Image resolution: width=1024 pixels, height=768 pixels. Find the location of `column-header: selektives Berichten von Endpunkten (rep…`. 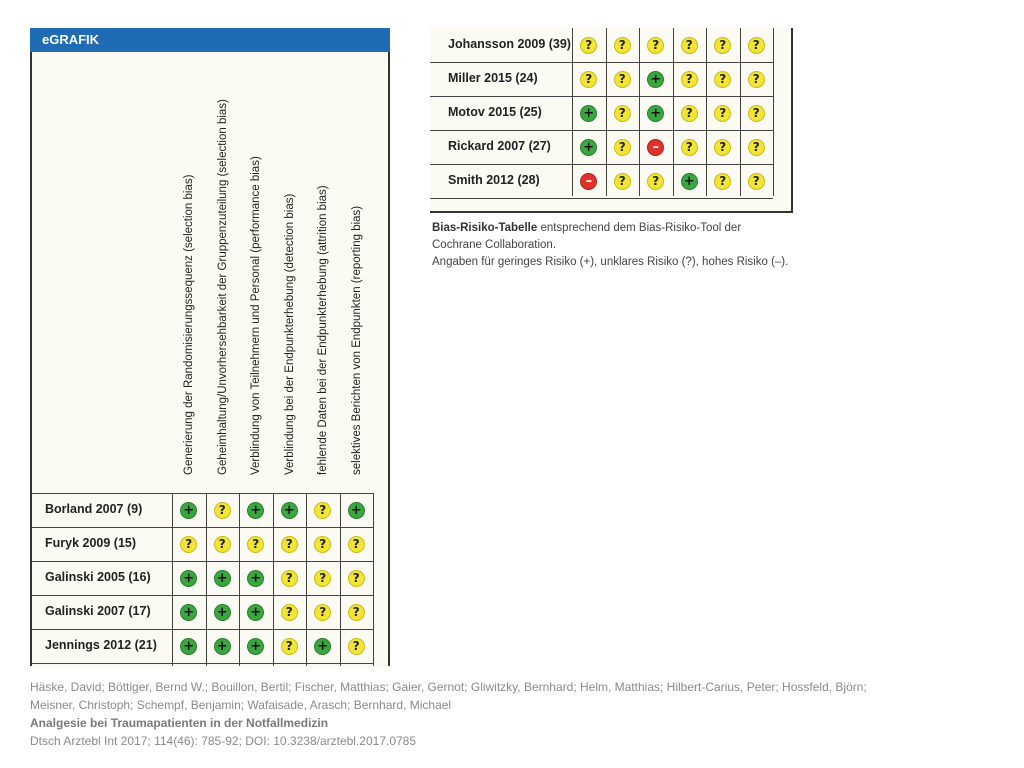

column-header: selektives Berichten von Endpunkten (rep… is located at coordinates (356, 340).